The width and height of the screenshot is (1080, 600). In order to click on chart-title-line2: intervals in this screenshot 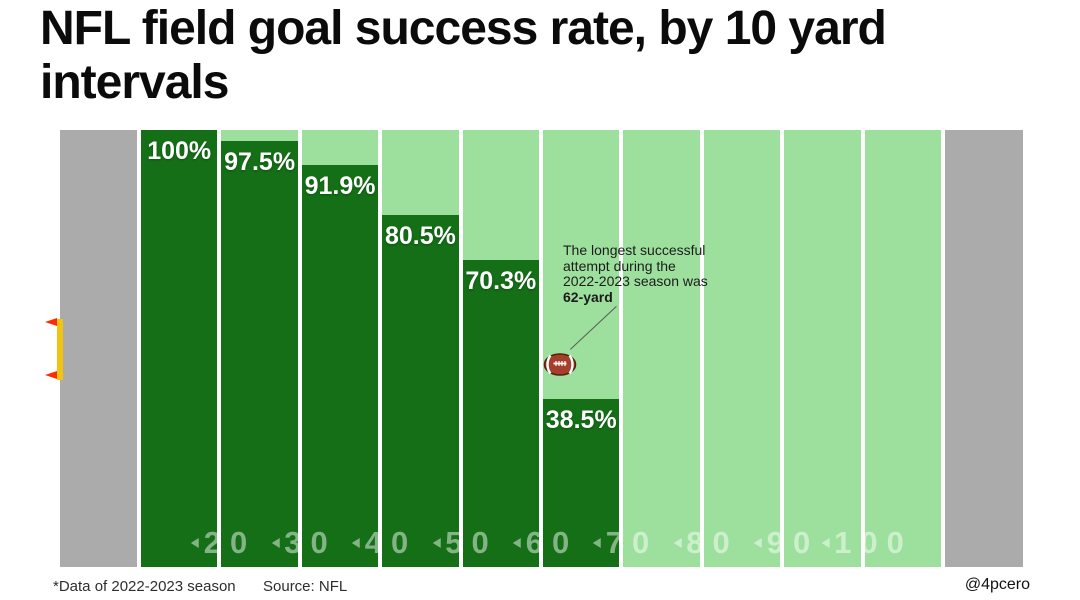, I will do `click(134, 82)`.